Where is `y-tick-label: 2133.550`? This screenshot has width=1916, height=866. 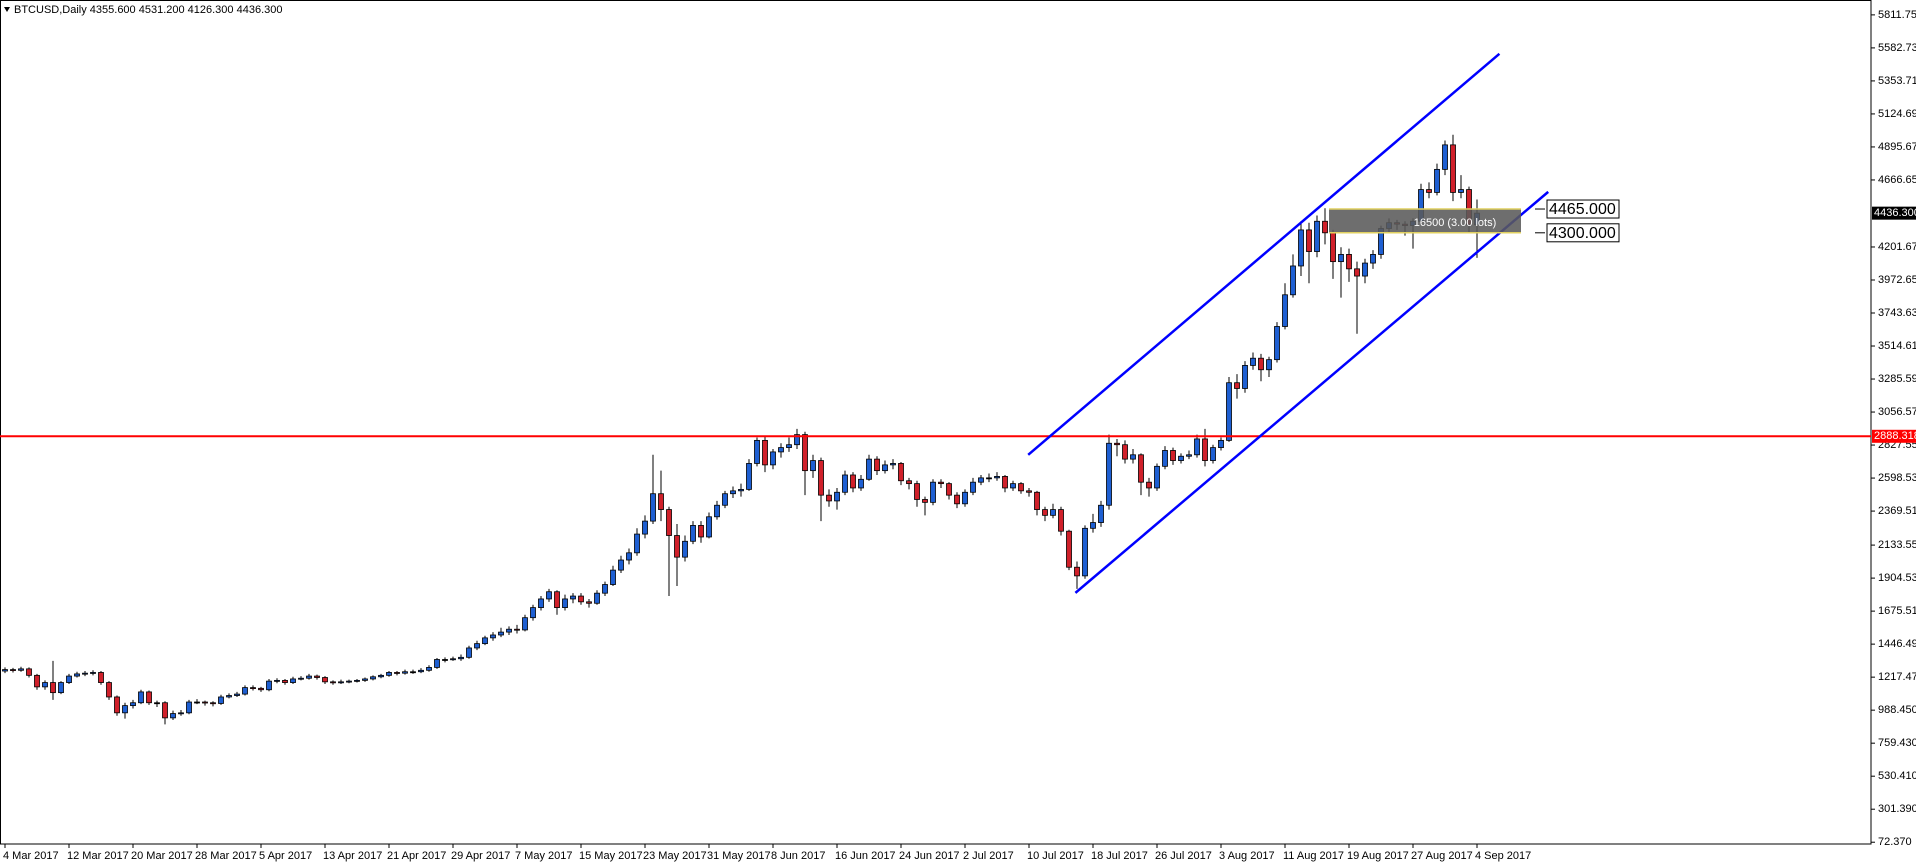
y-tick-label: 2133.550 is located at coordinates (1897, 545).